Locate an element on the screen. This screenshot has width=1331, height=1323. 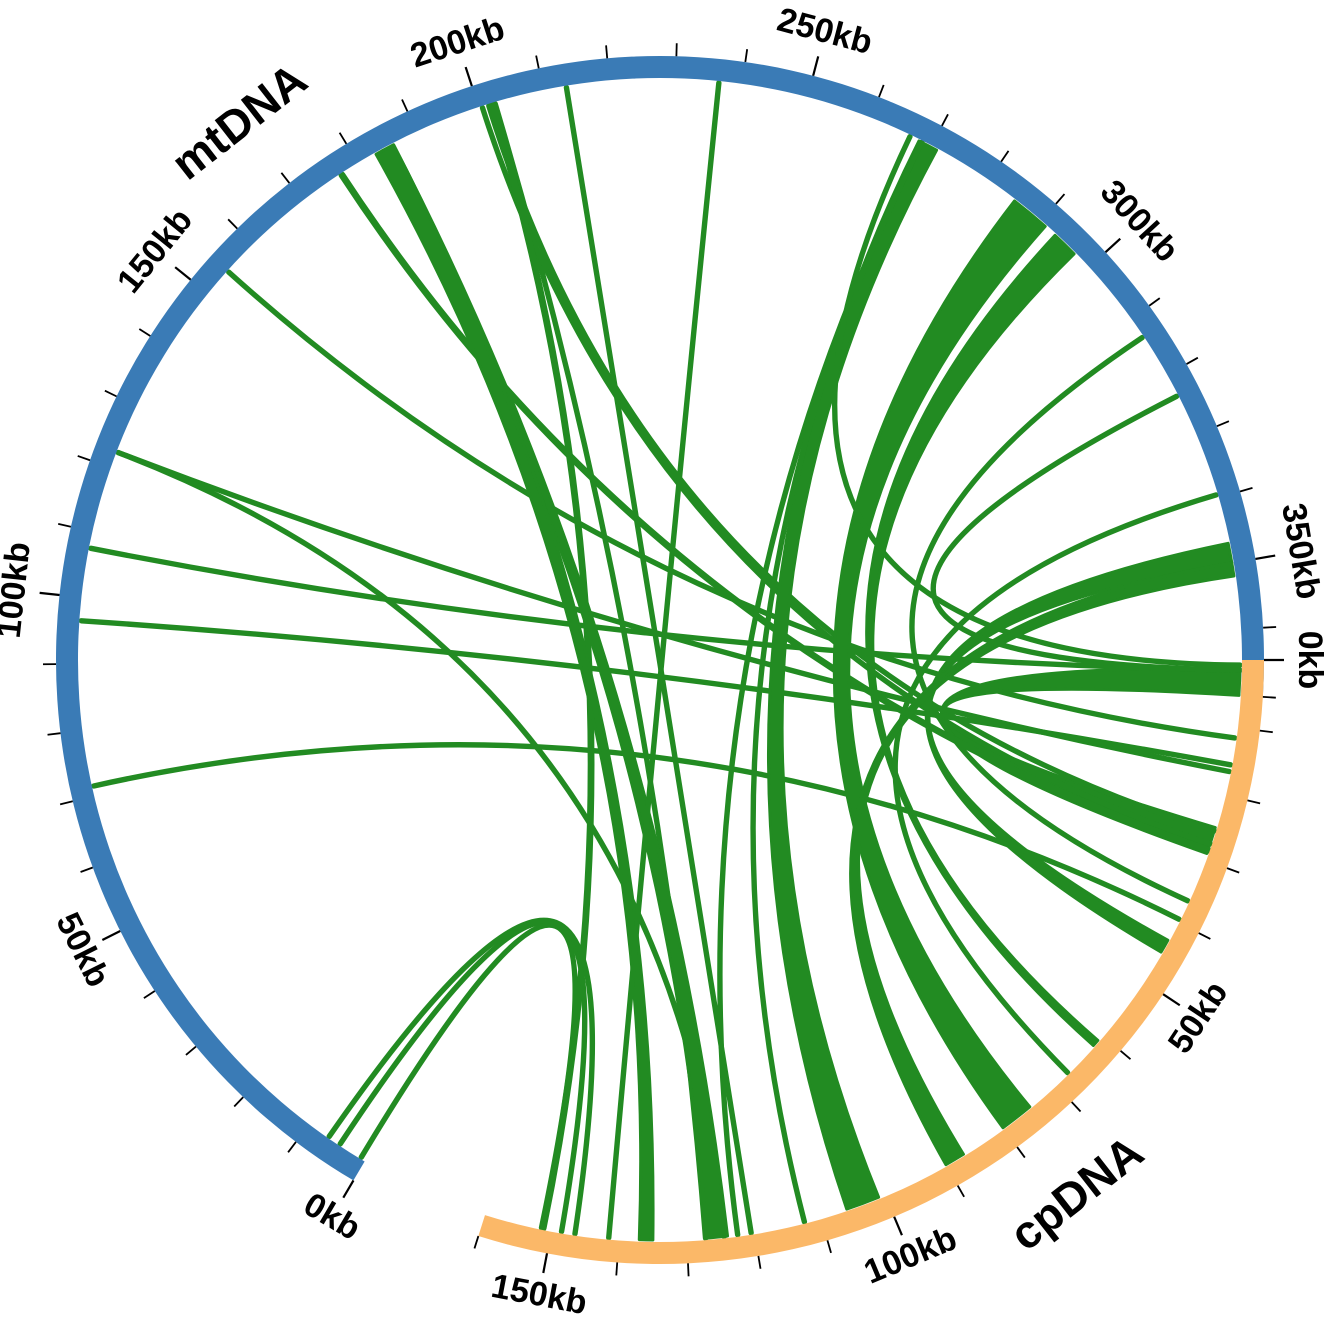
mtdna-label: mtDNA is located at coordinates (239, 121).